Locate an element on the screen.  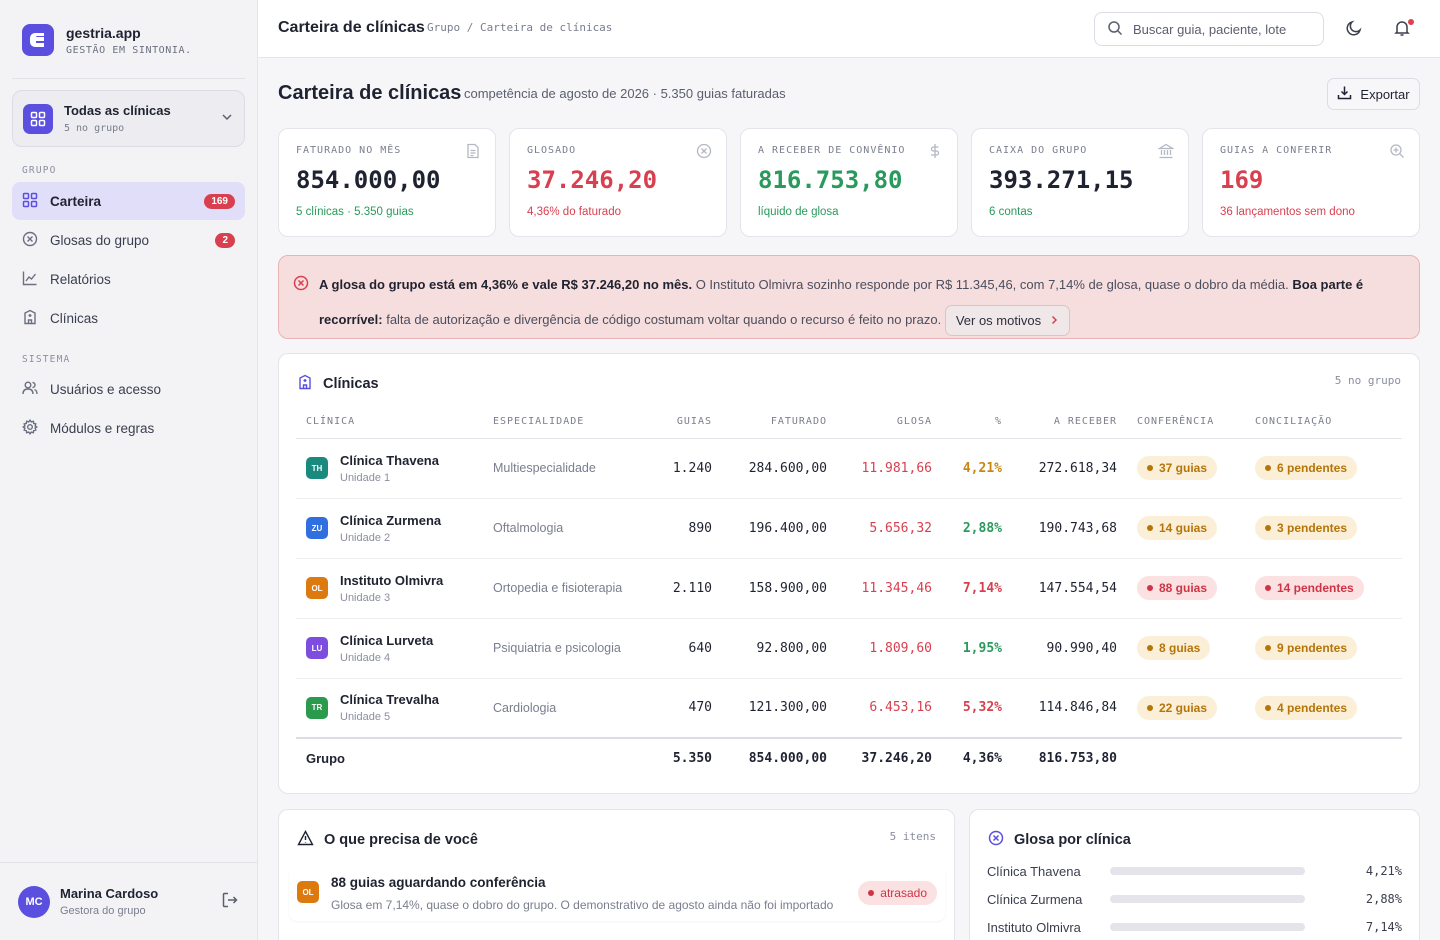
export-button: Exportar is located at coordinates (1373, 94).